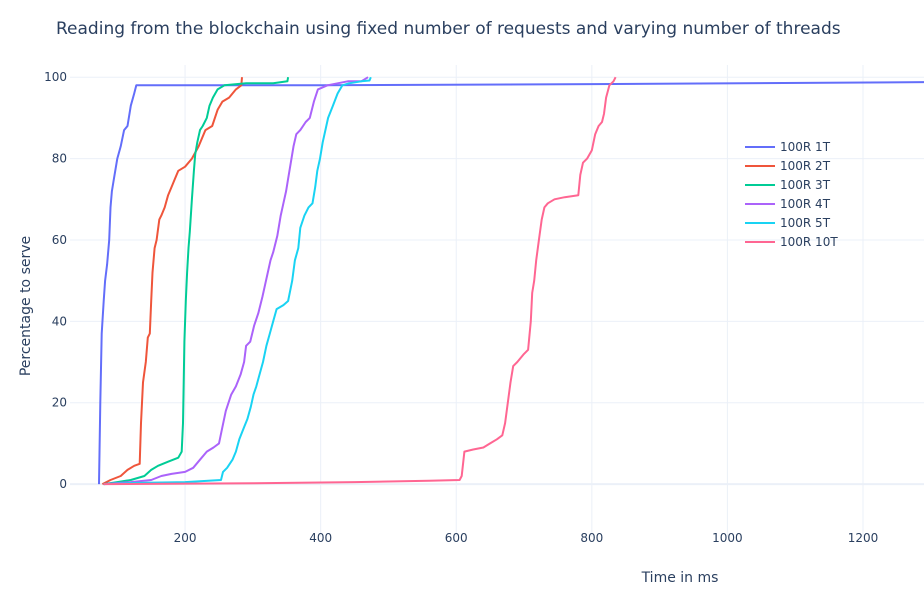 This screenshot has width=924, height=589. What do you see at coordinates (805, 147) in the screenshot?
I see `legend-label-100r-1t: 100R 1T` at bounding box center [805, 147].